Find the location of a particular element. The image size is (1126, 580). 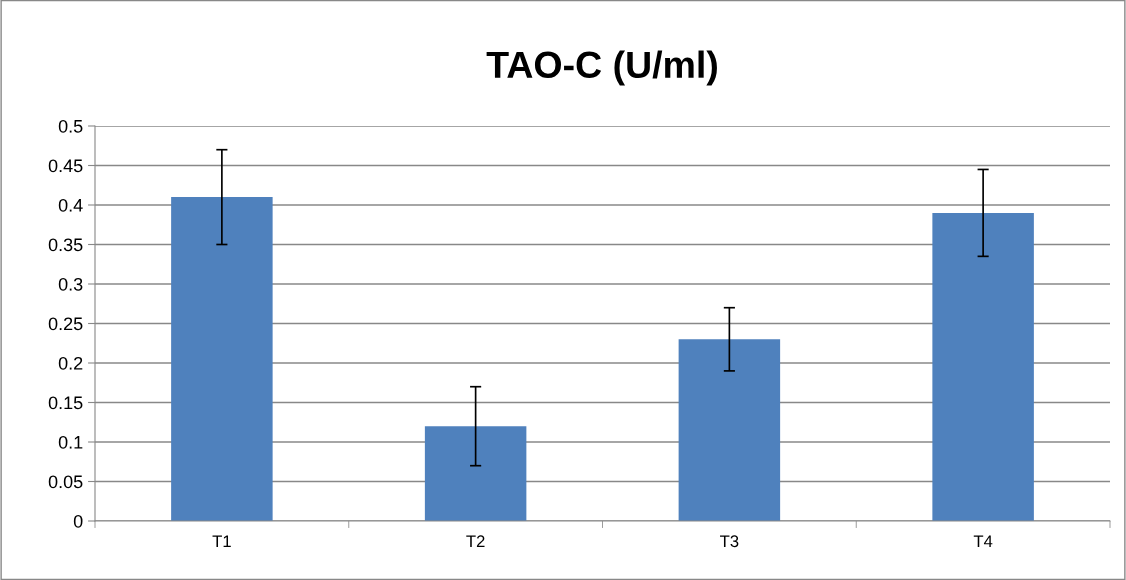

chart-title: TAO-C (U/ml) is located at coordinates (601, 68).